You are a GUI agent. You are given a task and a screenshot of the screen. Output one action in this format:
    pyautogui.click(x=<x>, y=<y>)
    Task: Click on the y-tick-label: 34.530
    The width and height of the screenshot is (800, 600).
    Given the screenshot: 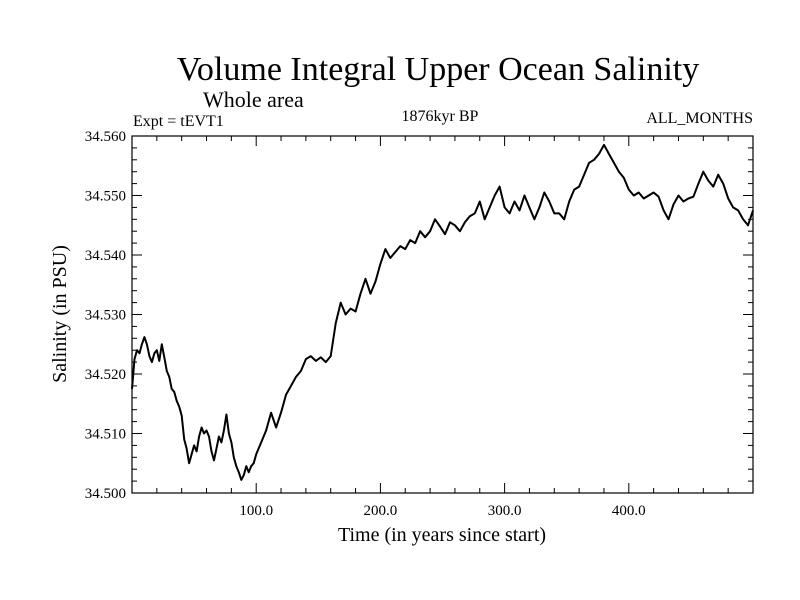 What is the action you would take?
    pyautogui.click(x=105, y=316)
    